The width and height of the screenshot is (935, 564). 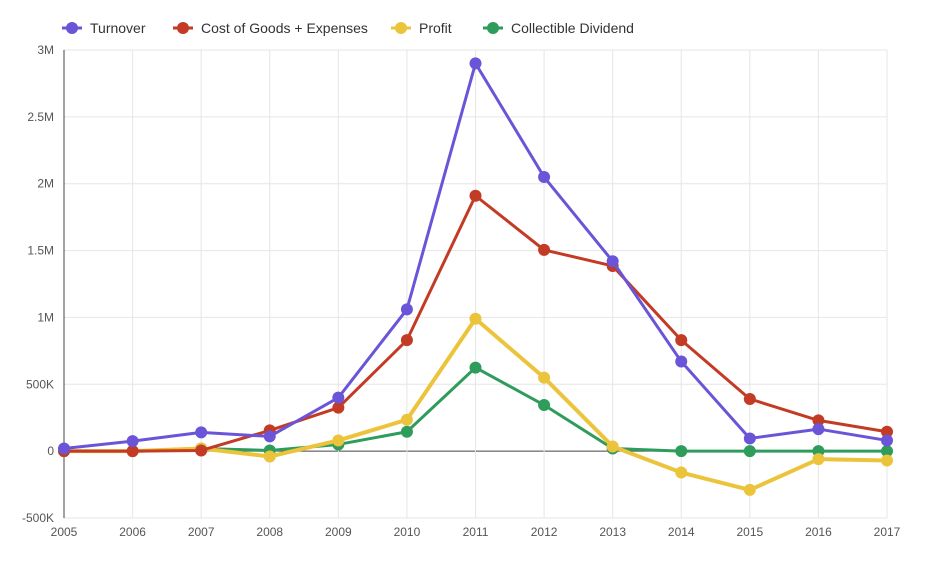 What do you see at coordinates (612, 532) in the screenshot?
I see `x-tick-label: 2013` at bounding box center [612, 532].